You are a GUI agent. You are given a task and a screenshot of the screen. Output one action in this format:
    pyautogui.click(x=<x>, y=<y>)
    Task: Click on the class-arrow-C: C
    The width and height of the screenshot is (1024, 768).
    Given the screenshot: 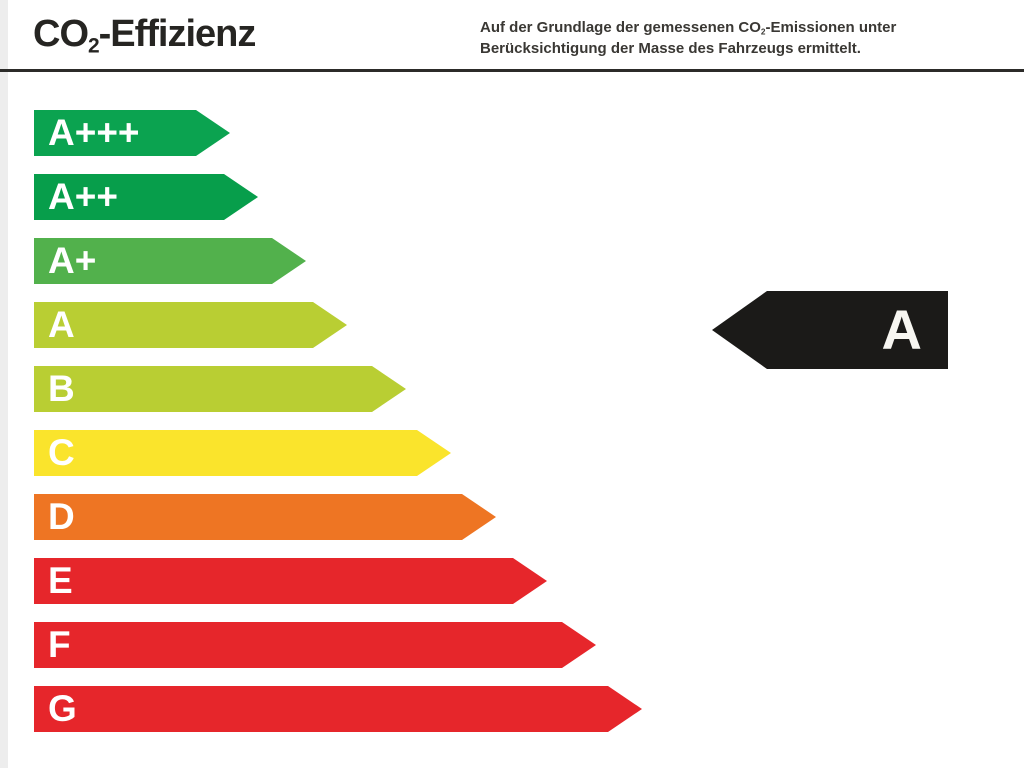 What is the action you would take?
    pyautogui.click(x=242, y=453)
    